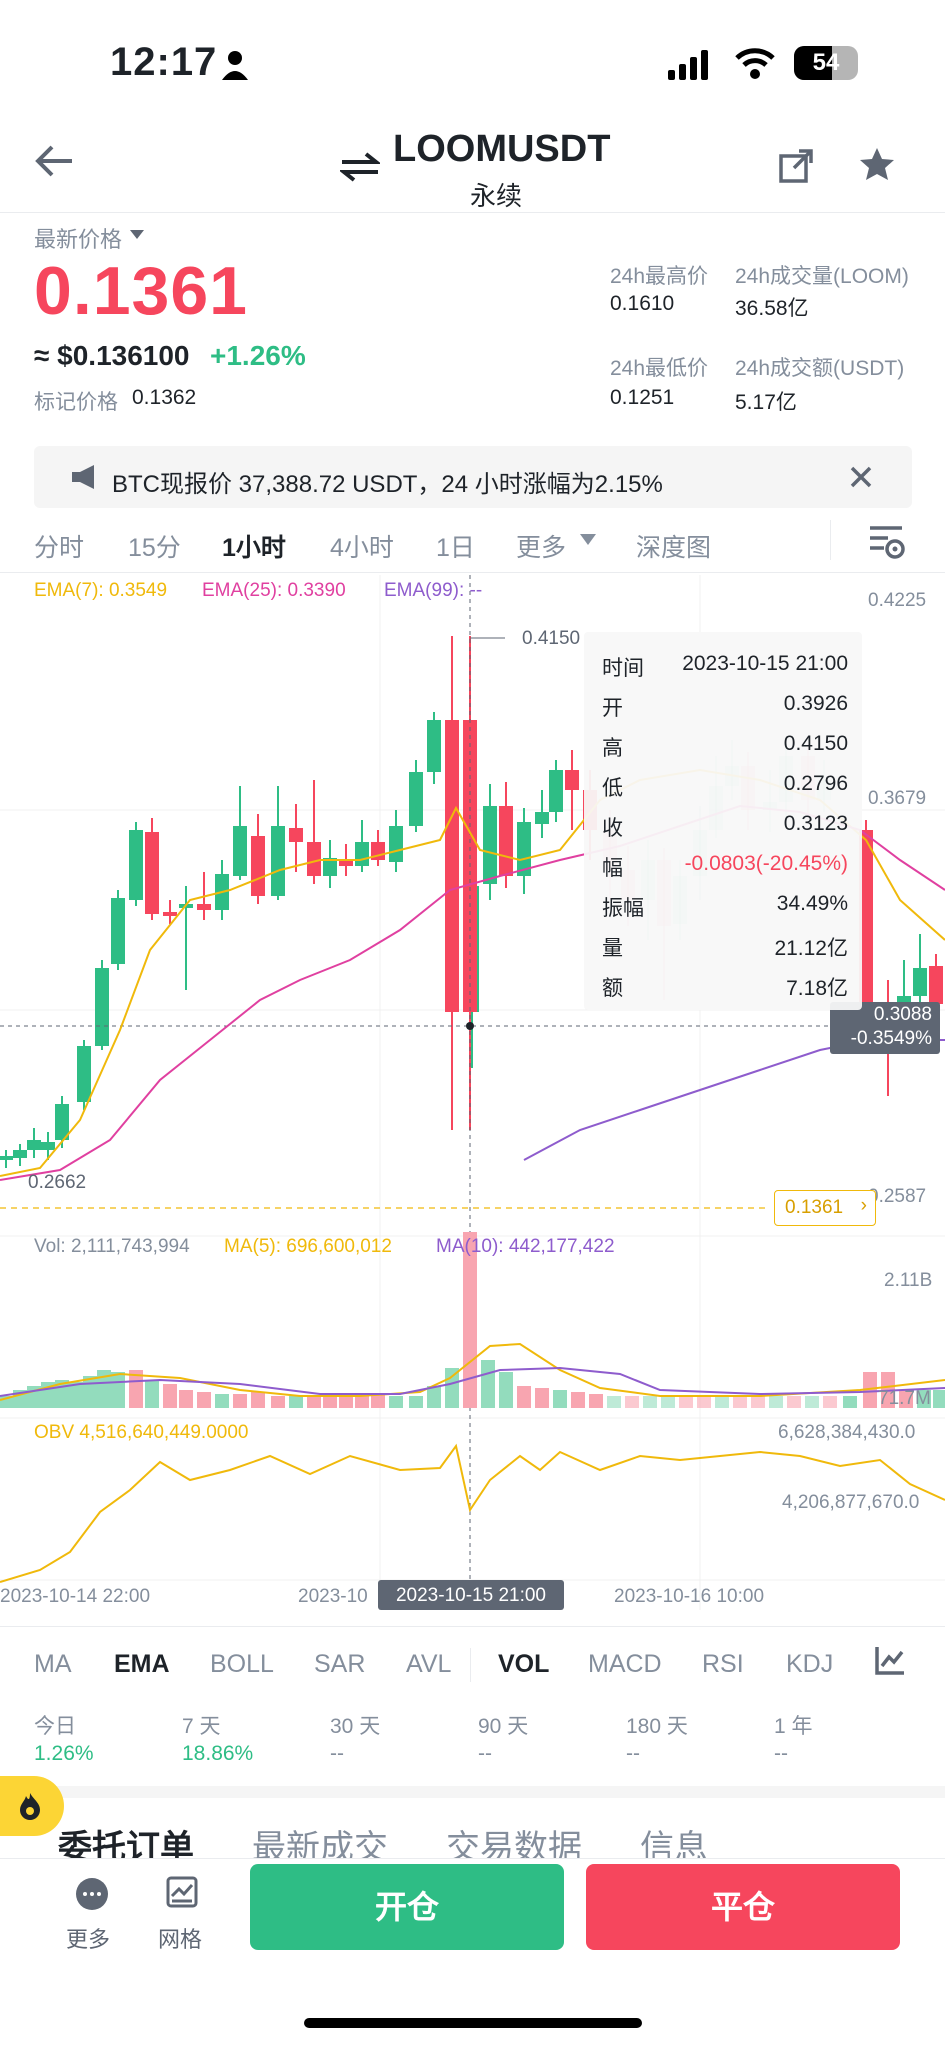 The width and height of the screenshot is (945, 2048). What do you see at coordinates (766, 863) in the screenshot?
I see `tt-change: -0.0803(-20.45%)` at bounding box center [766, 863].